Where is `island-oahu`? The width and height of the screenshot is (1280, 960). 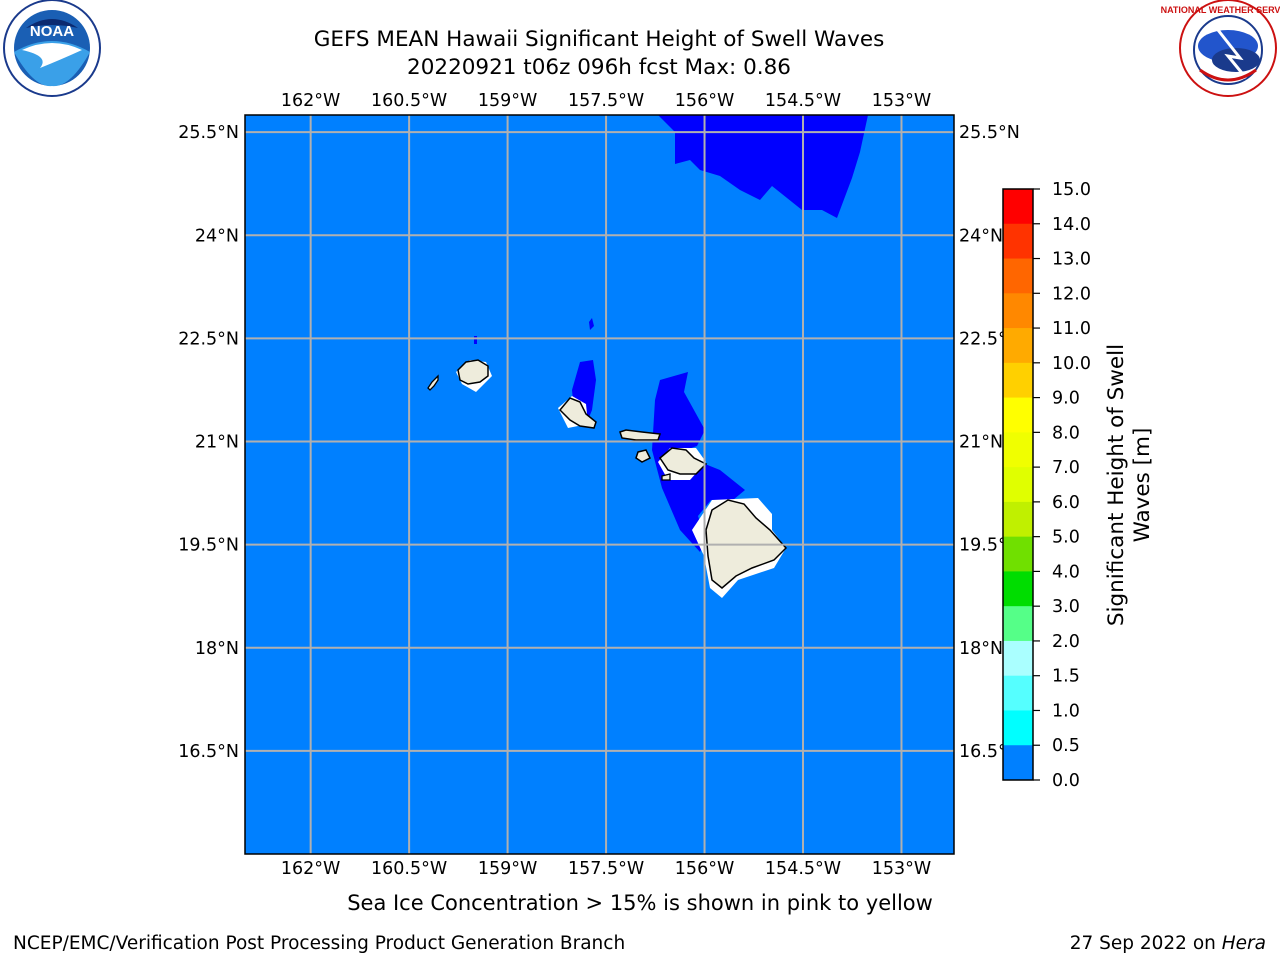 island-oahu is located at coordinates (577, 413).